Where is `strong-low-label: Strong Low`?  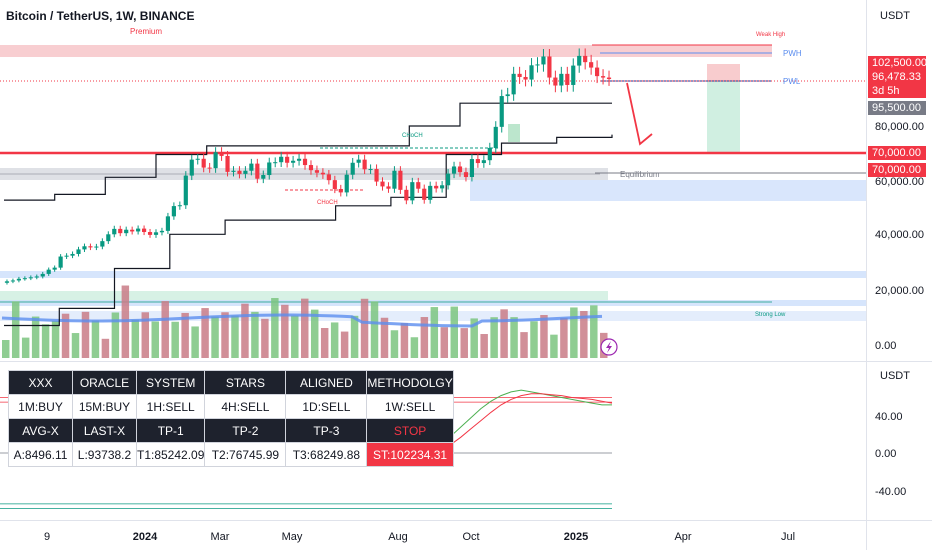
strong-low-label: Strong Low is located at coordinates (770, 315).